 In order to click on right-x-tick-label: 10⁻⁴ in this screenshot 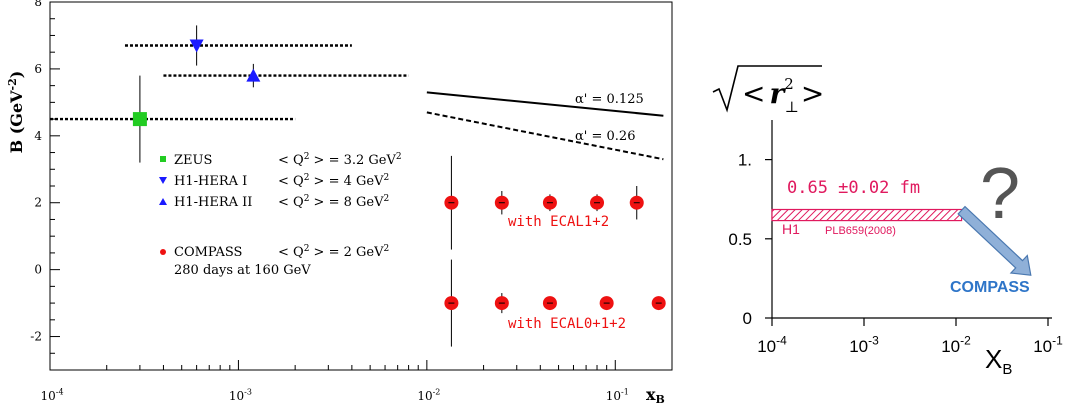, I will do `click(772, 344)`.